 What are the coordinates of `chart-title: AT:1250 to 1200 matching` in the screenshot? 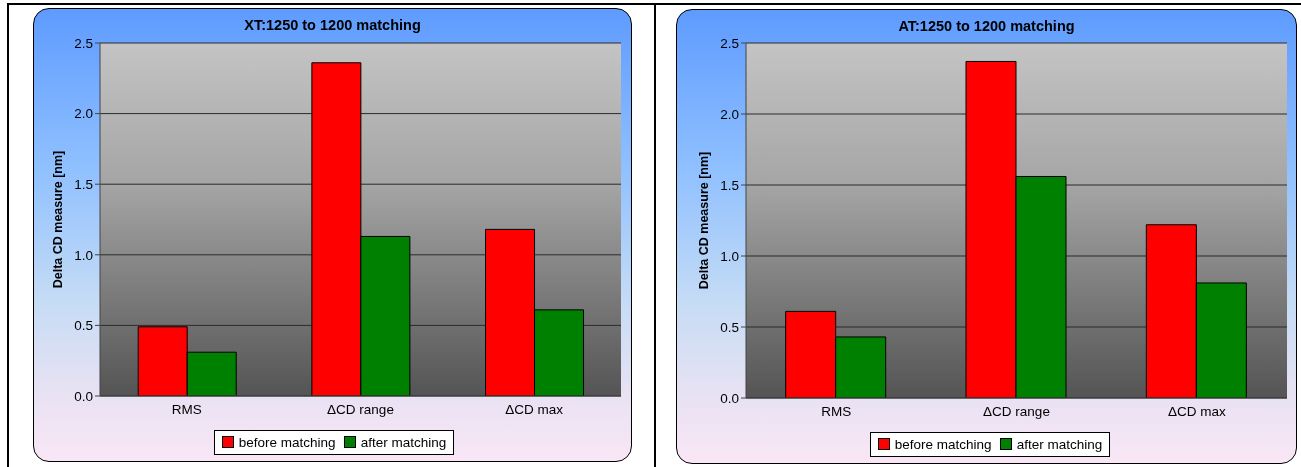 It's located at (986, 26).